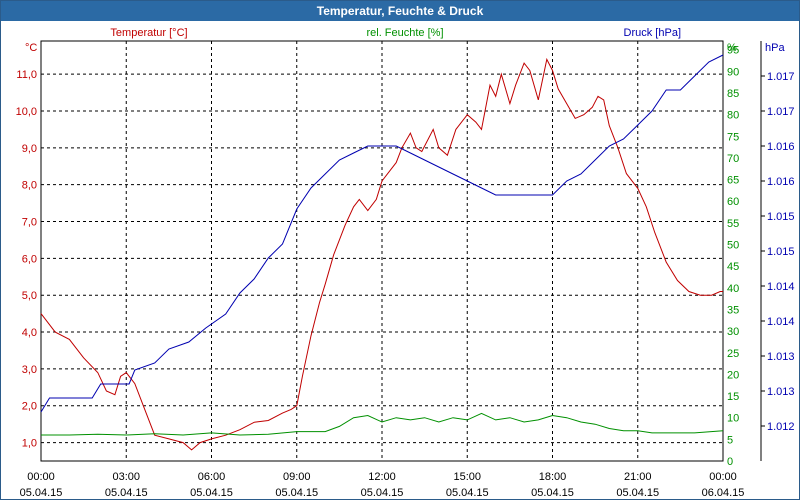 The image size is (800, 501). What do you see at coordinates (26, 75) in the screenshot?
I see `temperature-tick: 11,0` at bounding box center [26, 75].